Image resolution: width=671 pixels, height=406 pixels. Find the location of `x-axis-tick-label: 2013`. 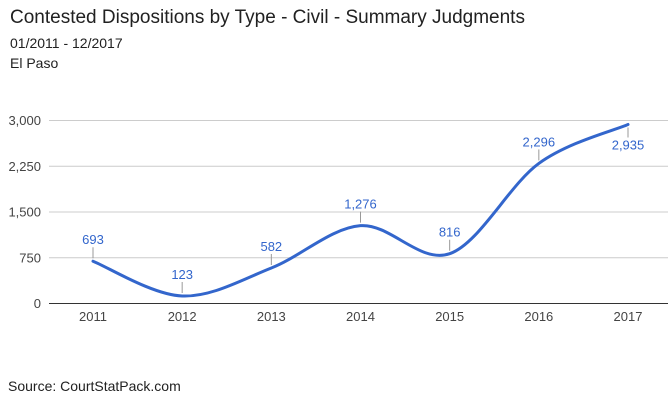

x-axis-tick-label: 2013 is located at coordinates (271, 316).